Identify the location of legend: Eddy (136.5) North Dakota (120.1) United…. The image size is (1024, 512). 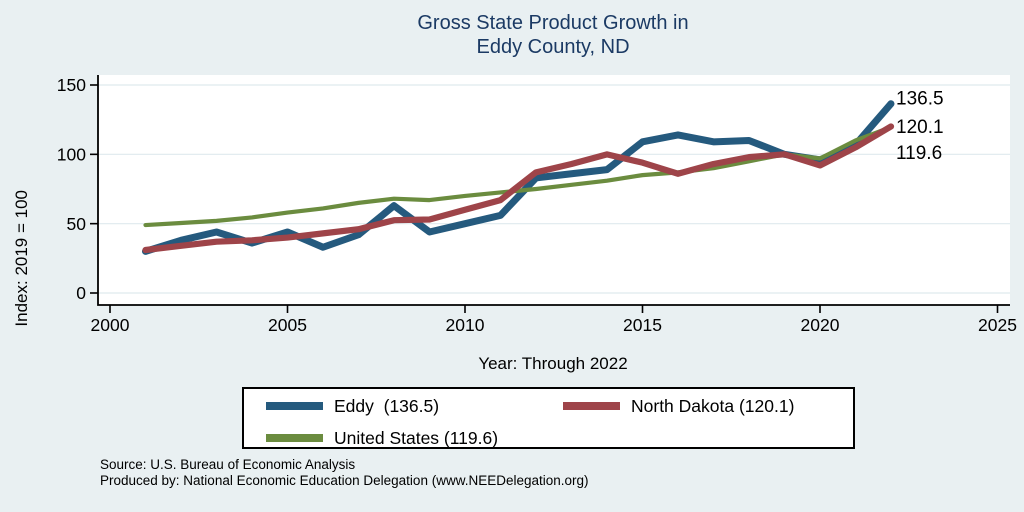
(548, 418).